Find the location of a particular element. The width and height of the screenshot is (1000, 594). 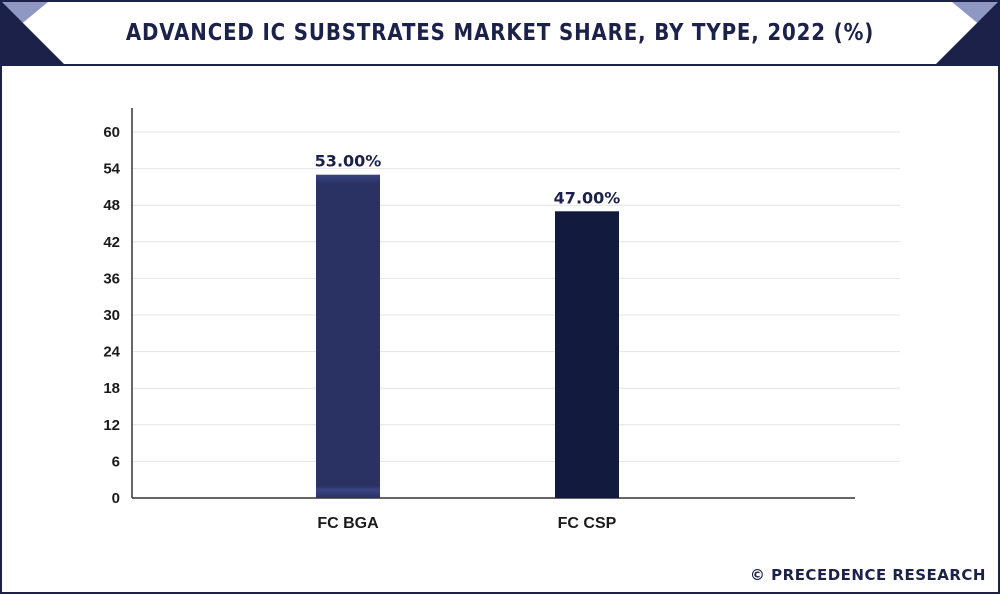

y-tick-label: 0 is located at coordinates (116, 498).